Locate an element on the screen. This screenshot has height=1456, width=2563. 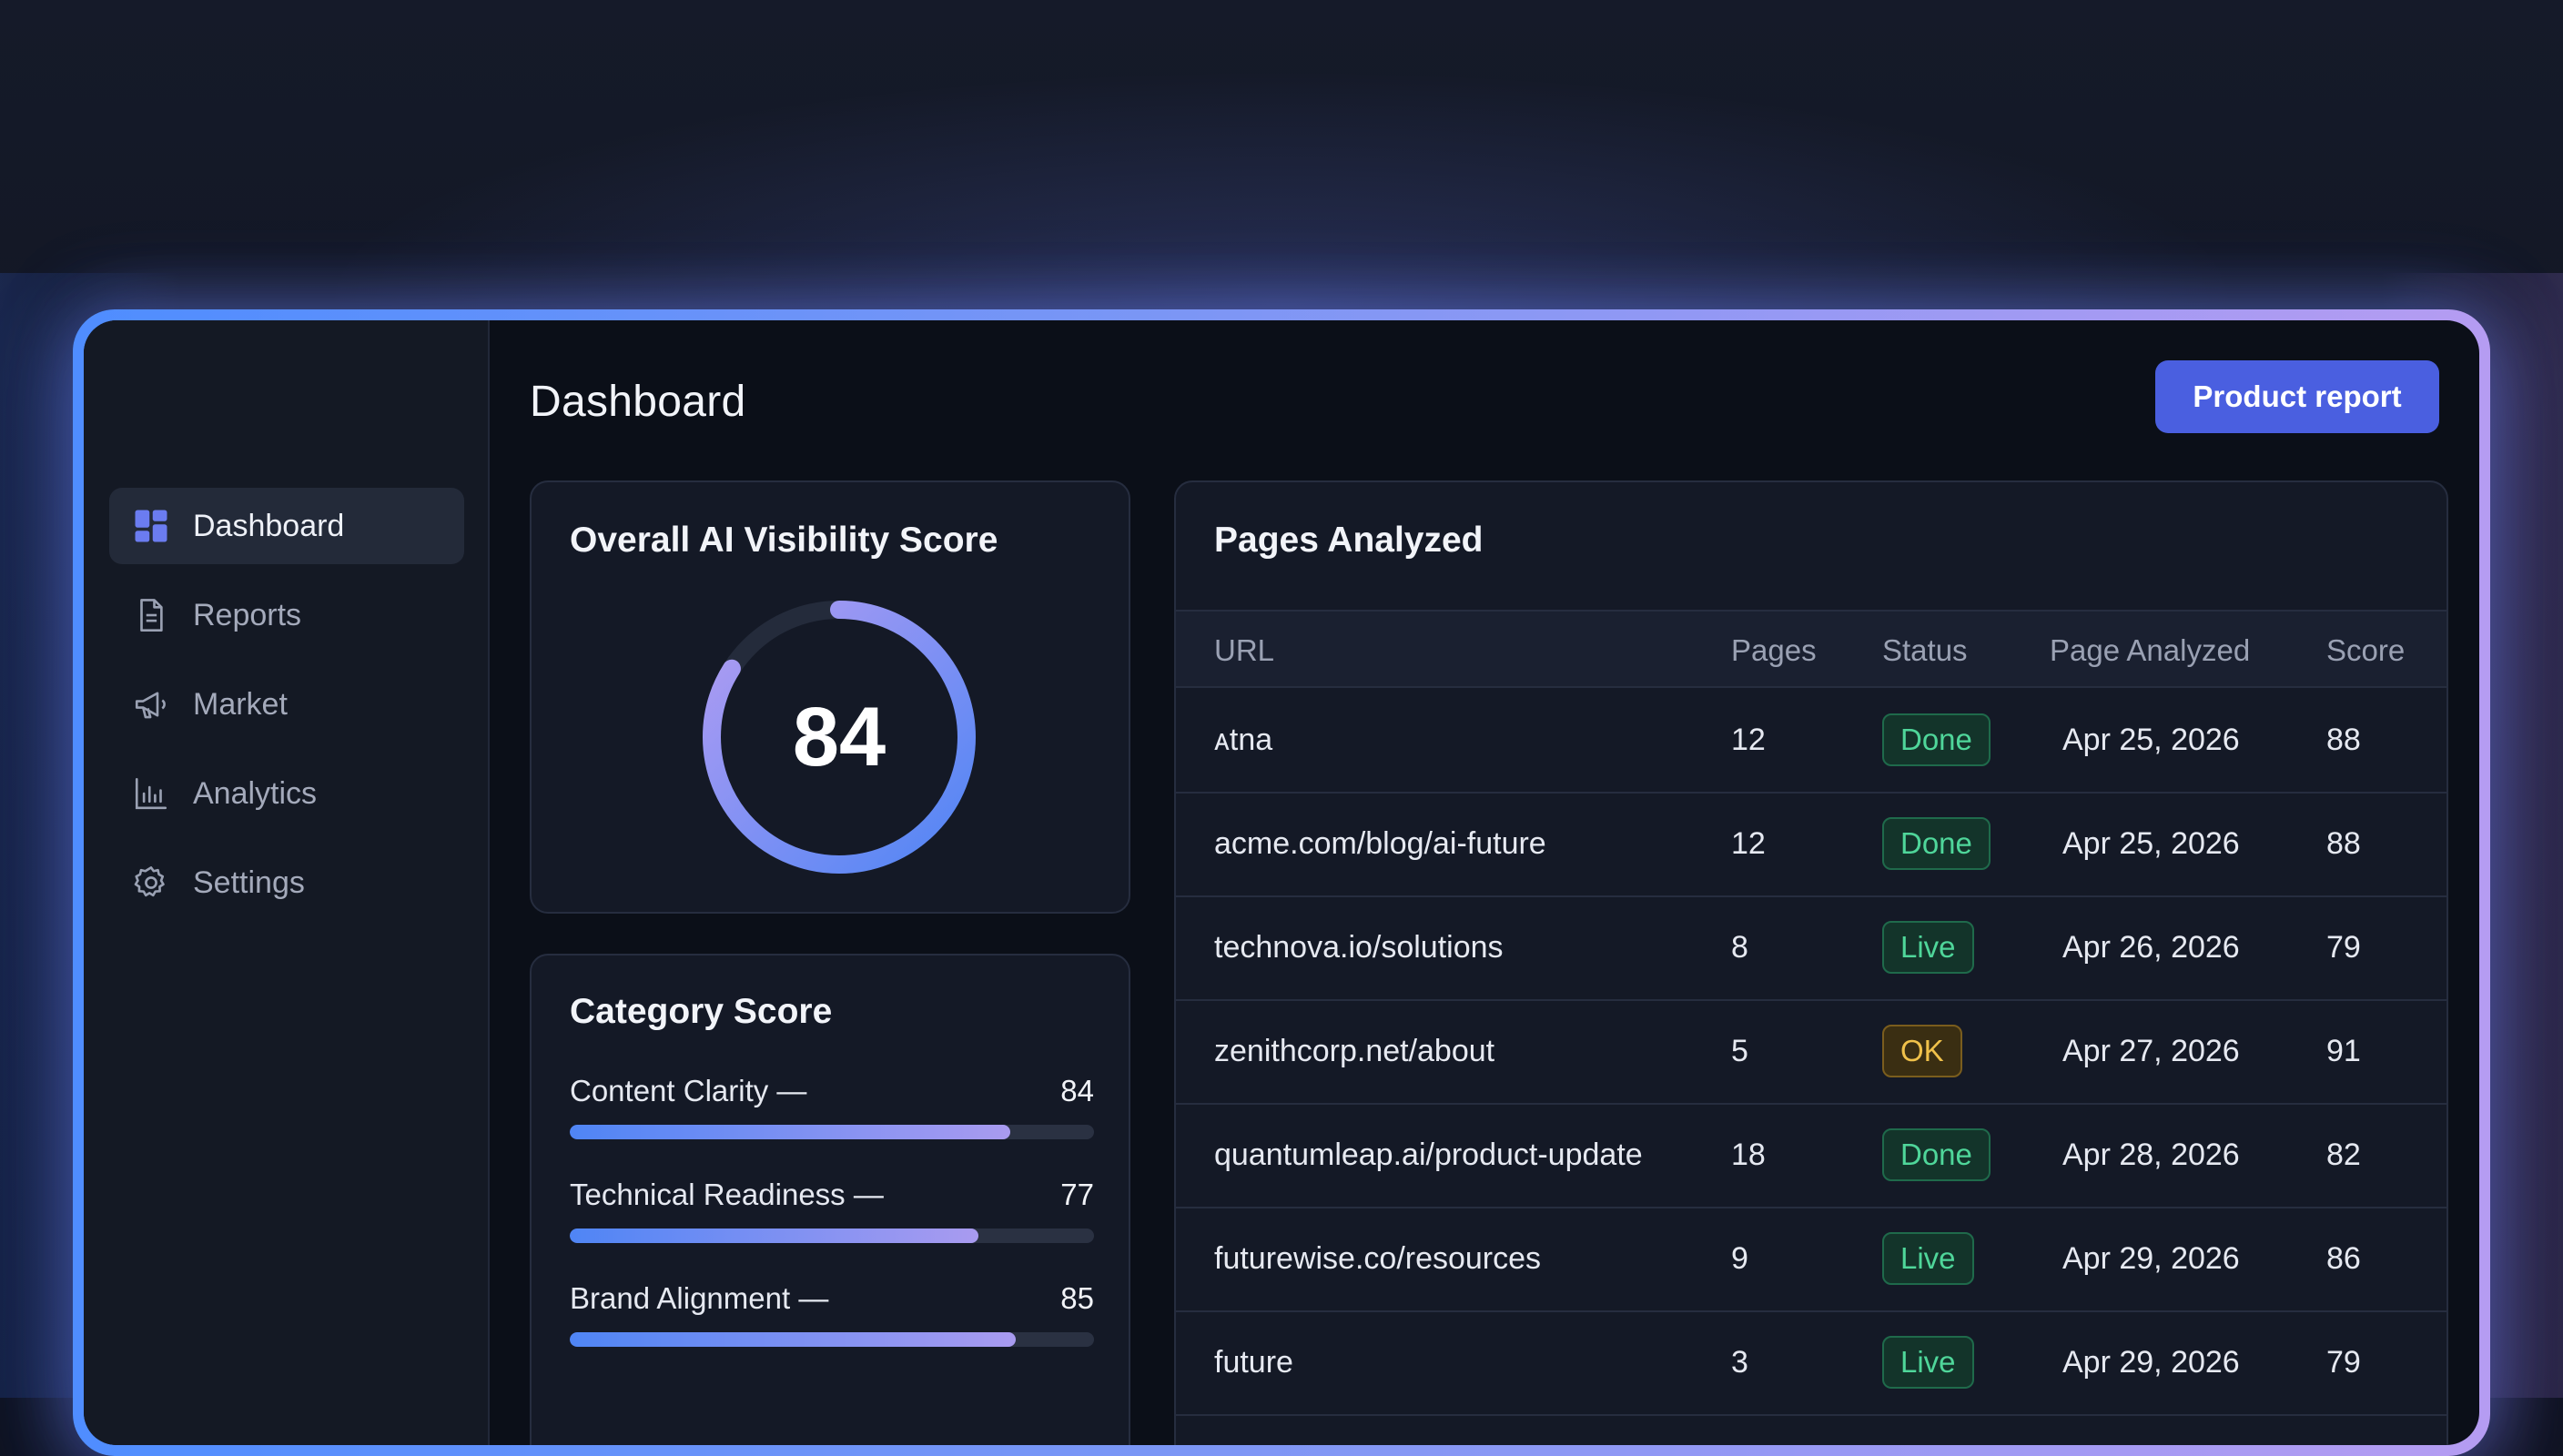
category-label: Brand Alignment — is located at coordinates (699, 1298).